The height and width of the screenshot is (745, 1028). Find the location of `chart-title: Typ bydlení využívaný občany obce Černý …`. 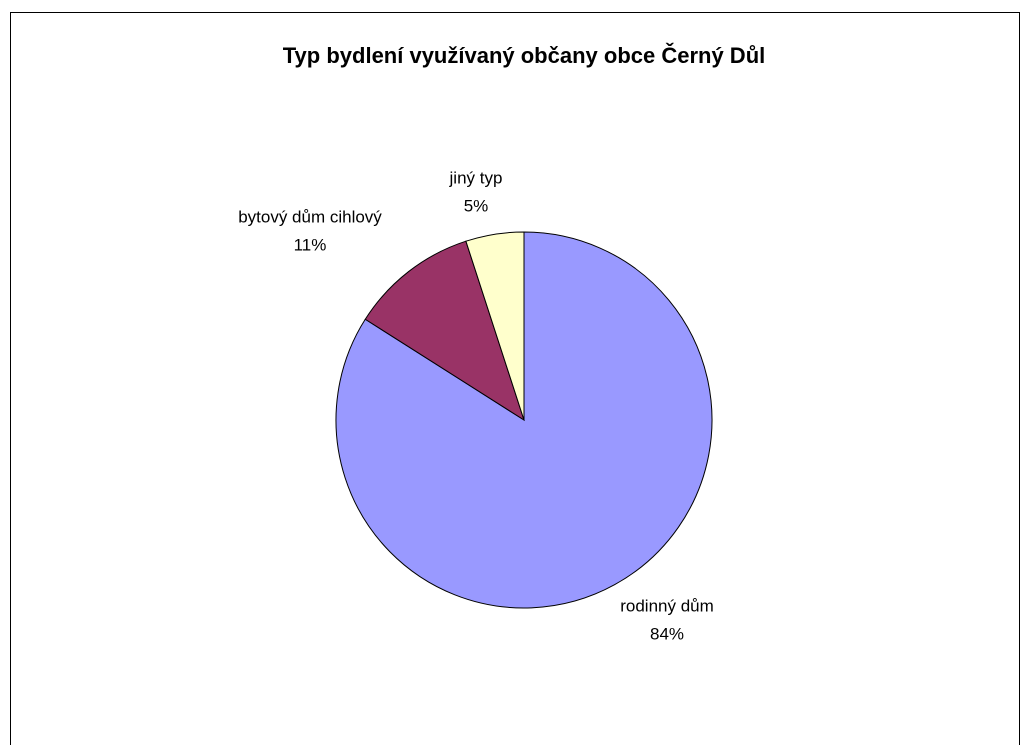

chart-title: Typ bydlení využívaný občany obce Černý … is located at coordinates (524, 55).